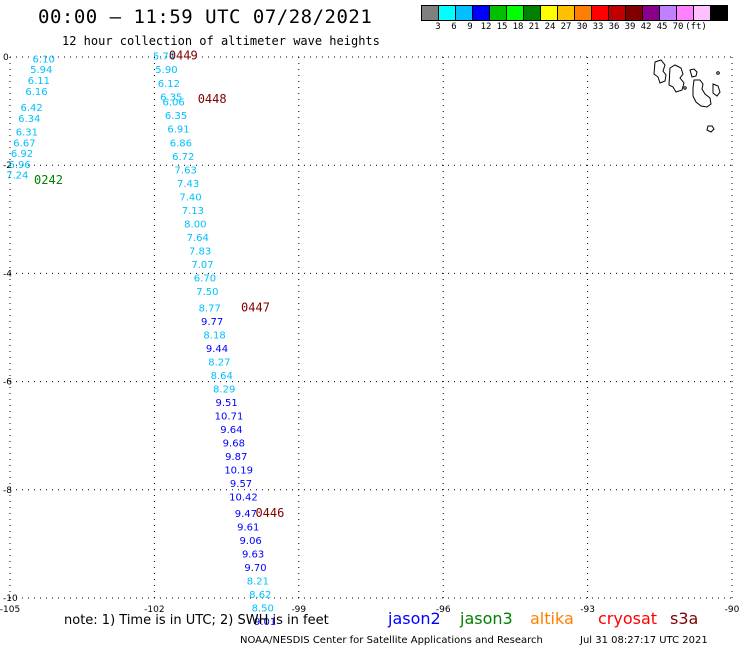 Image resolution: width=740 pixels, height=650 pixels. Describe the element at coordinates (178, 130) in the screenshot. I see `wave-height-value: 6.91` at that location.